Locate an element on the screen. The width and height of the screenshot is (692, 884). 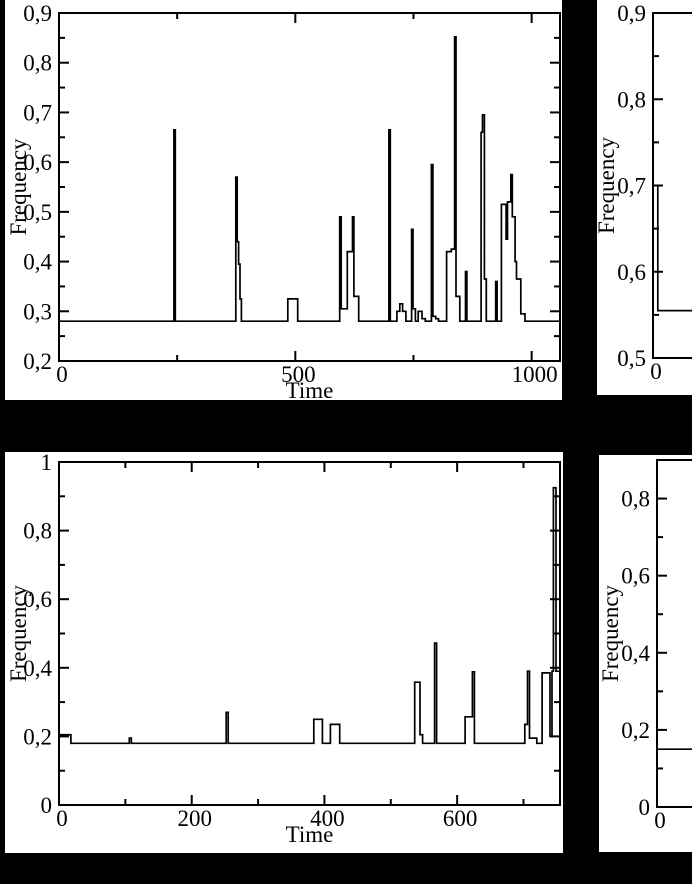
x-tick-label: 600 is located at coordinates (460, 818).